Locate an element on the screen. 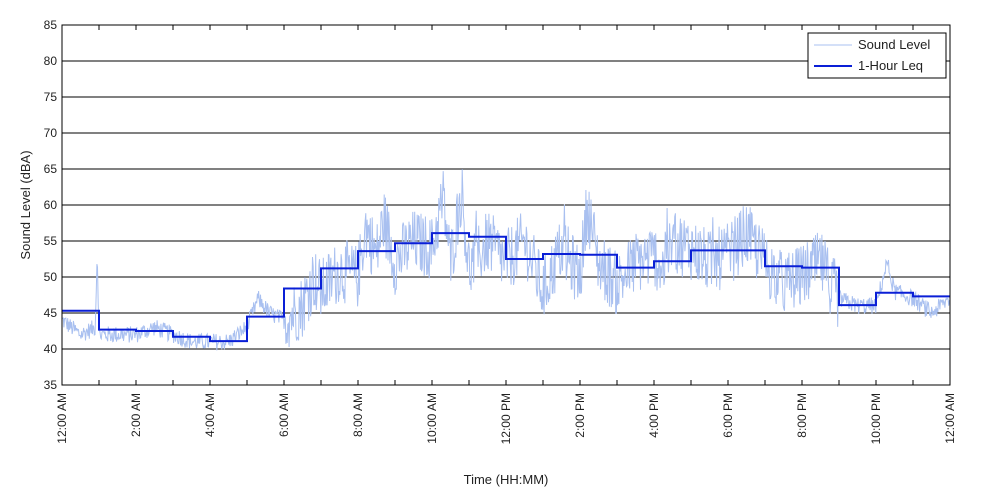  x-tick-label: 2:00 AM is located at coordinates (136, 415).